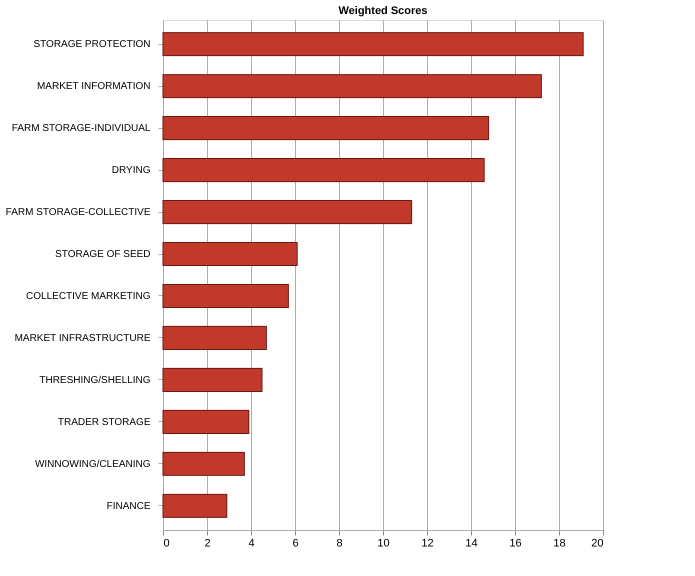  I want to click on x-tick-label: 14, so click(471, 544).